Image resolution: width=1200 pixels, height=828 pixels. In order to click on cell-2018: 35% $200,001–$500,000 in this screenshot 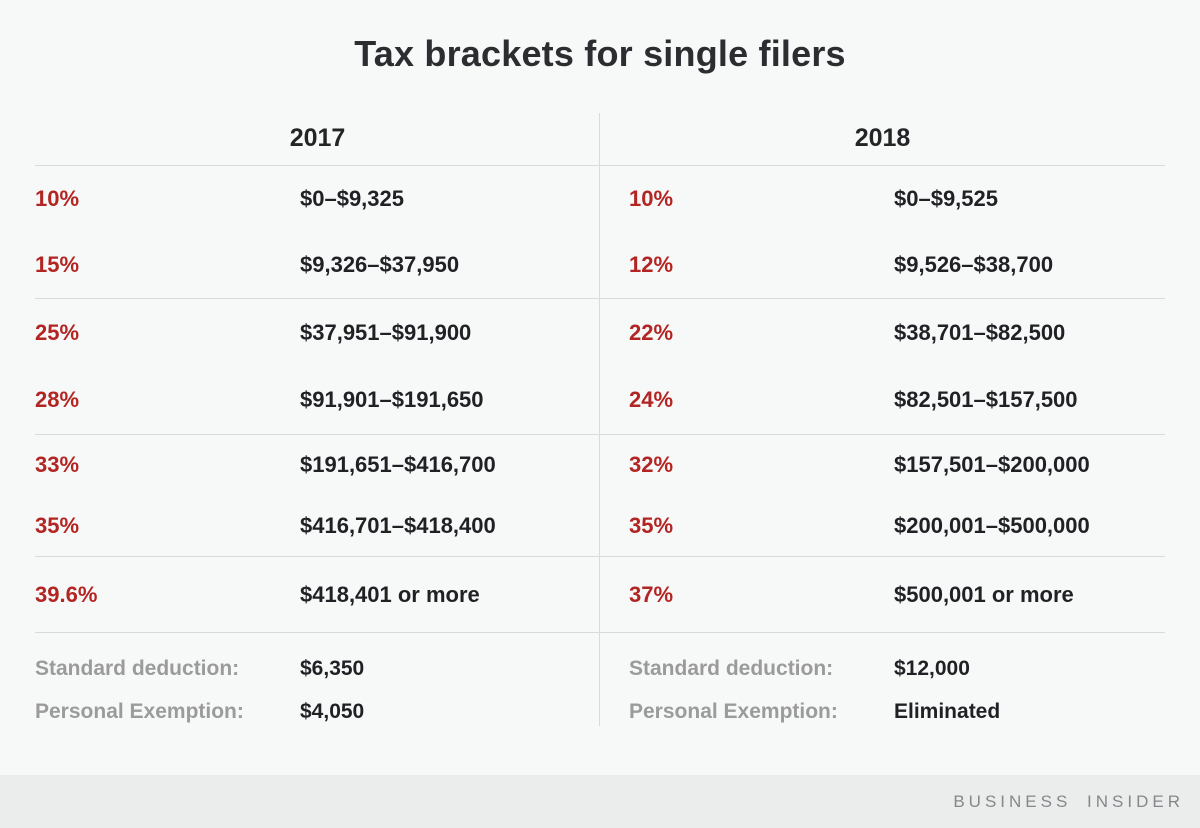, I will do `click(882, 525)`.